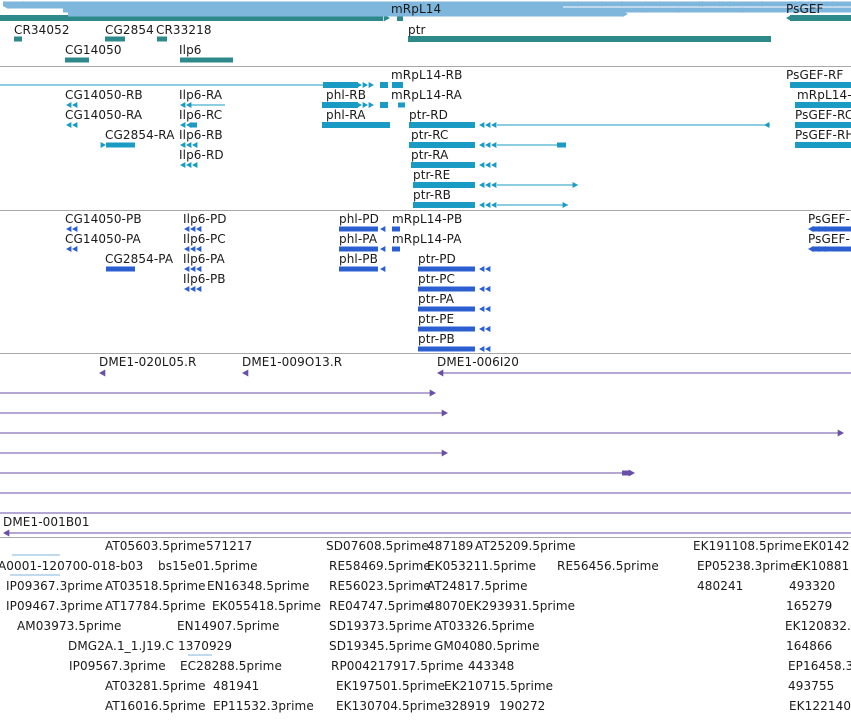 The image size is (851, 722). Describe the element at coordinates (487, 646) in the screenshot. I see `est-label: GM04080.5prime` at that location.